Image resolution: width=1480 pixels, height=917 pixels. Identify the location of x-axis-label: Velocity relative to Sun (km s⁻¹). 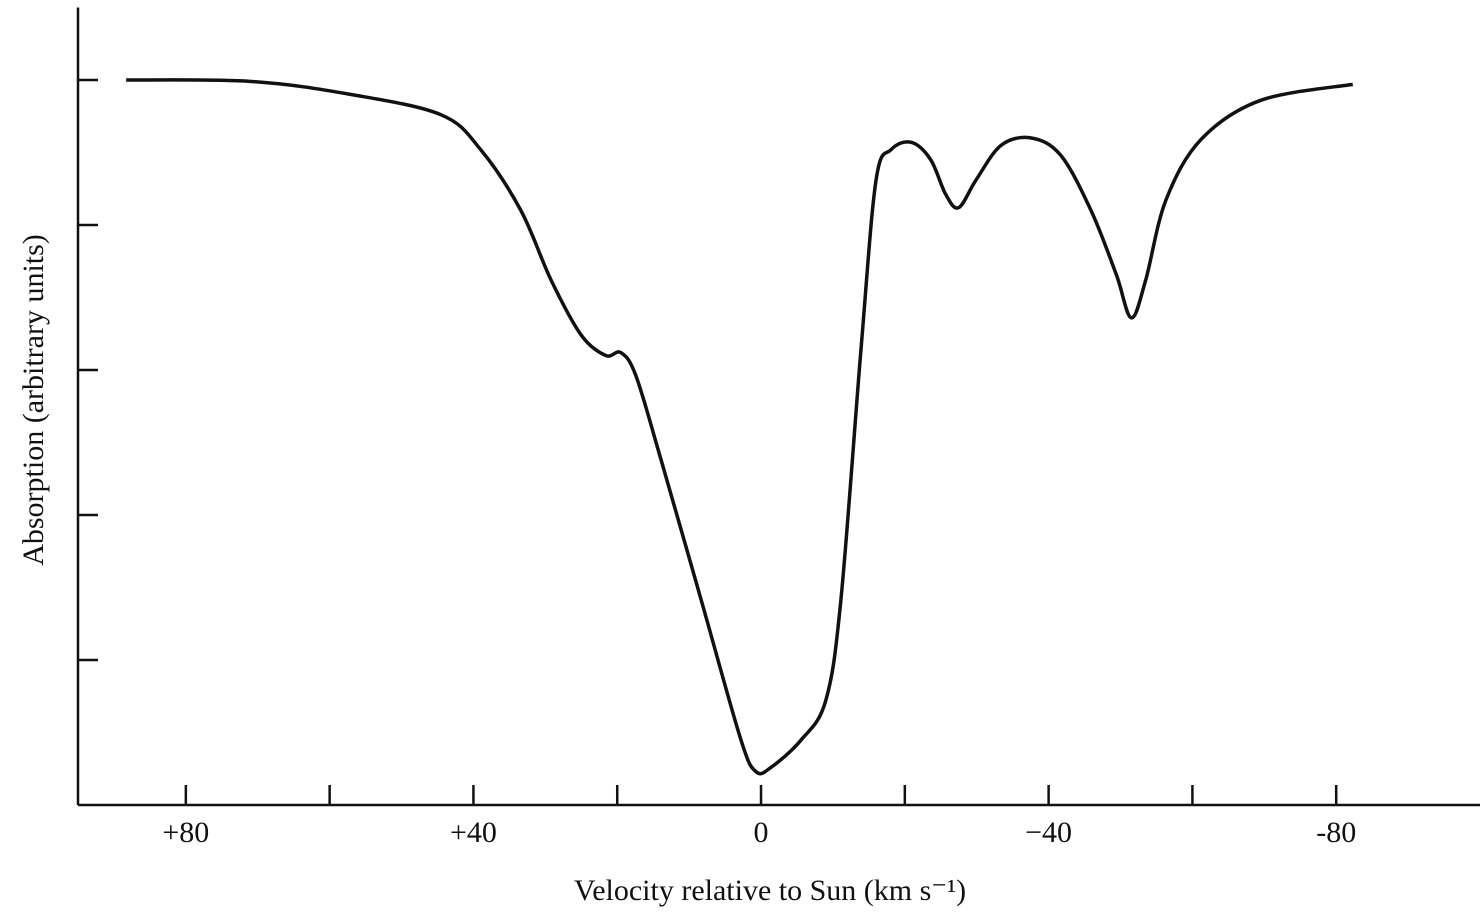
(770, 890).